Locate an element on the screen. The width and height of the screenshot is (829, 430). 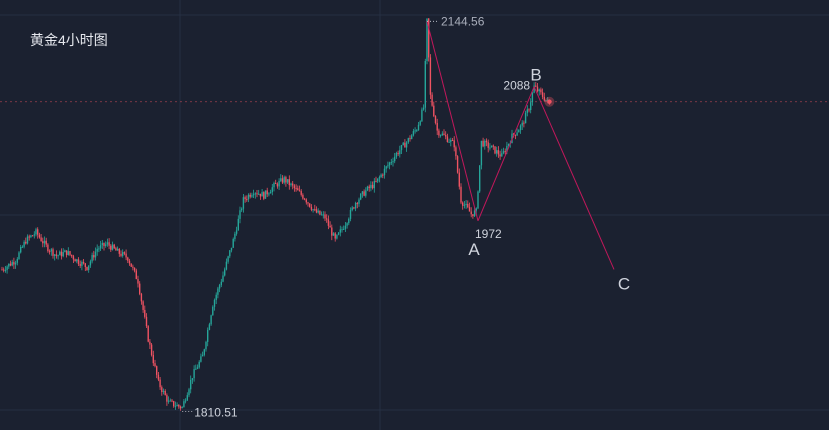
wave-b-price-label: 2088 is located at coordinates (516, 86).